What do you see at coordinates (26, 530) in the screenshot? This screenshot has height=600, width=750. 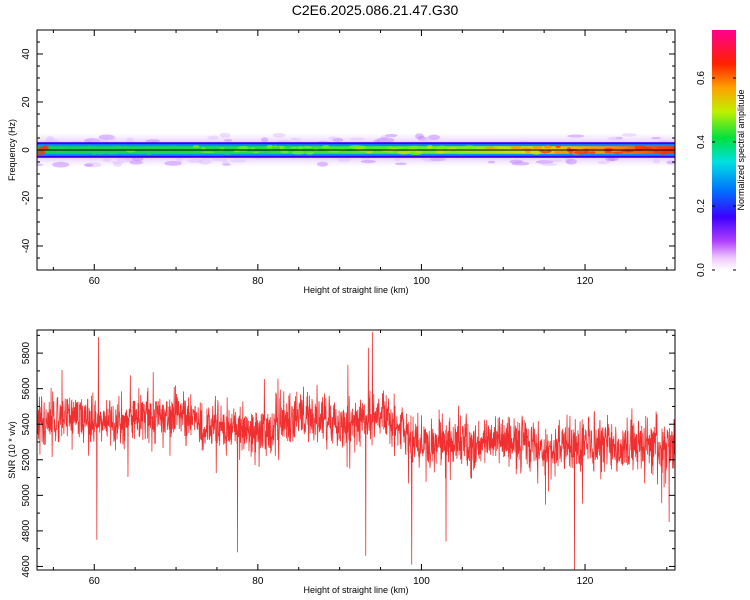 I see `snr-y-tick-label: 4800` at bounding box center [26, 530].